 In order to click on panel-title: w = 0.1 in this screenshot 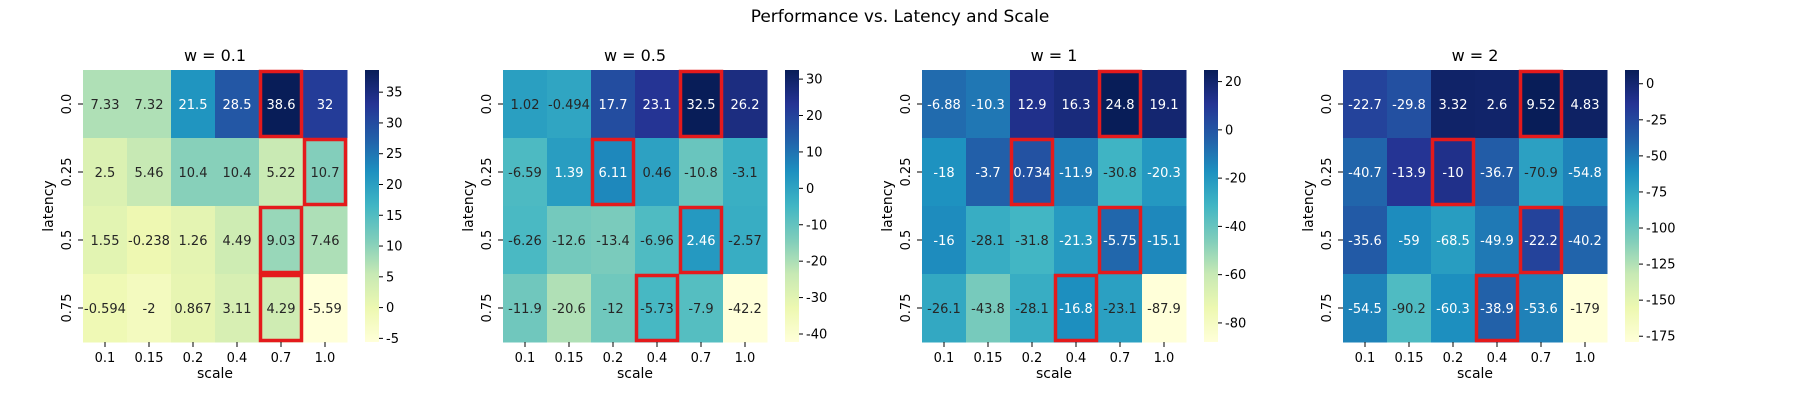, I will do `click(215, 55)`.